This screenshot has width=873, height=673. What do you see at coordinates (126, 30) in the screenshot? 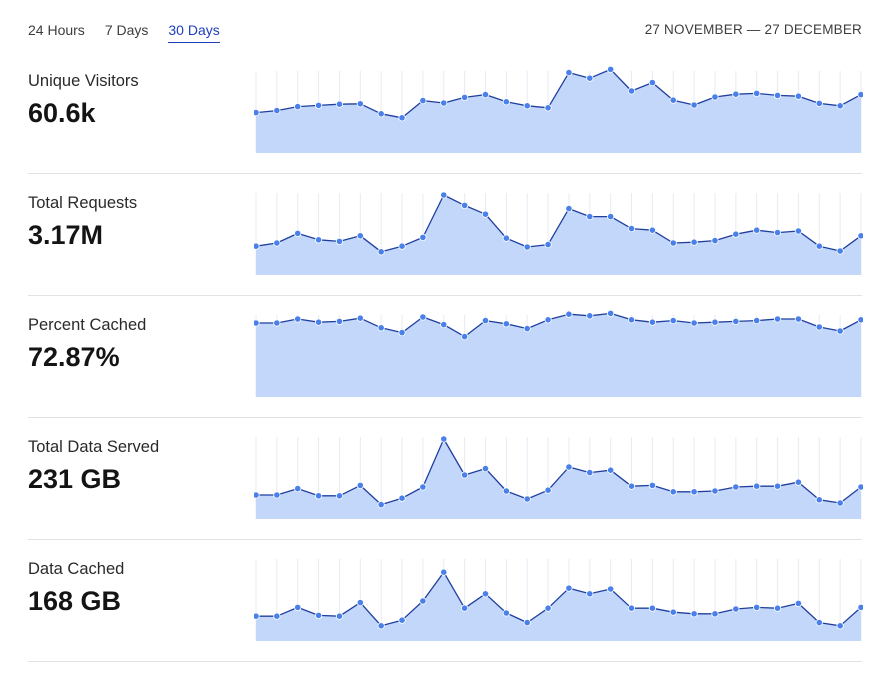
I see `tab-7-days: 7 Days` at bounding box center [126, 30].